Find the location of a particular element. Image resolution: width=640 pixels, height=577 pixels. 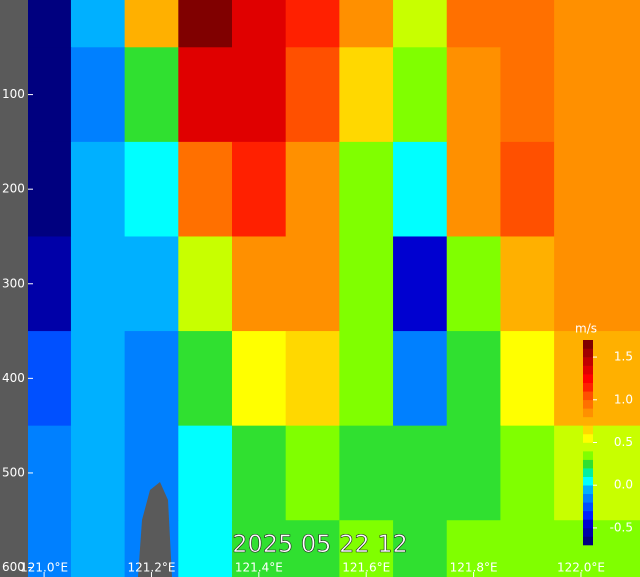

left-margin is located at coordinates (14, 288).